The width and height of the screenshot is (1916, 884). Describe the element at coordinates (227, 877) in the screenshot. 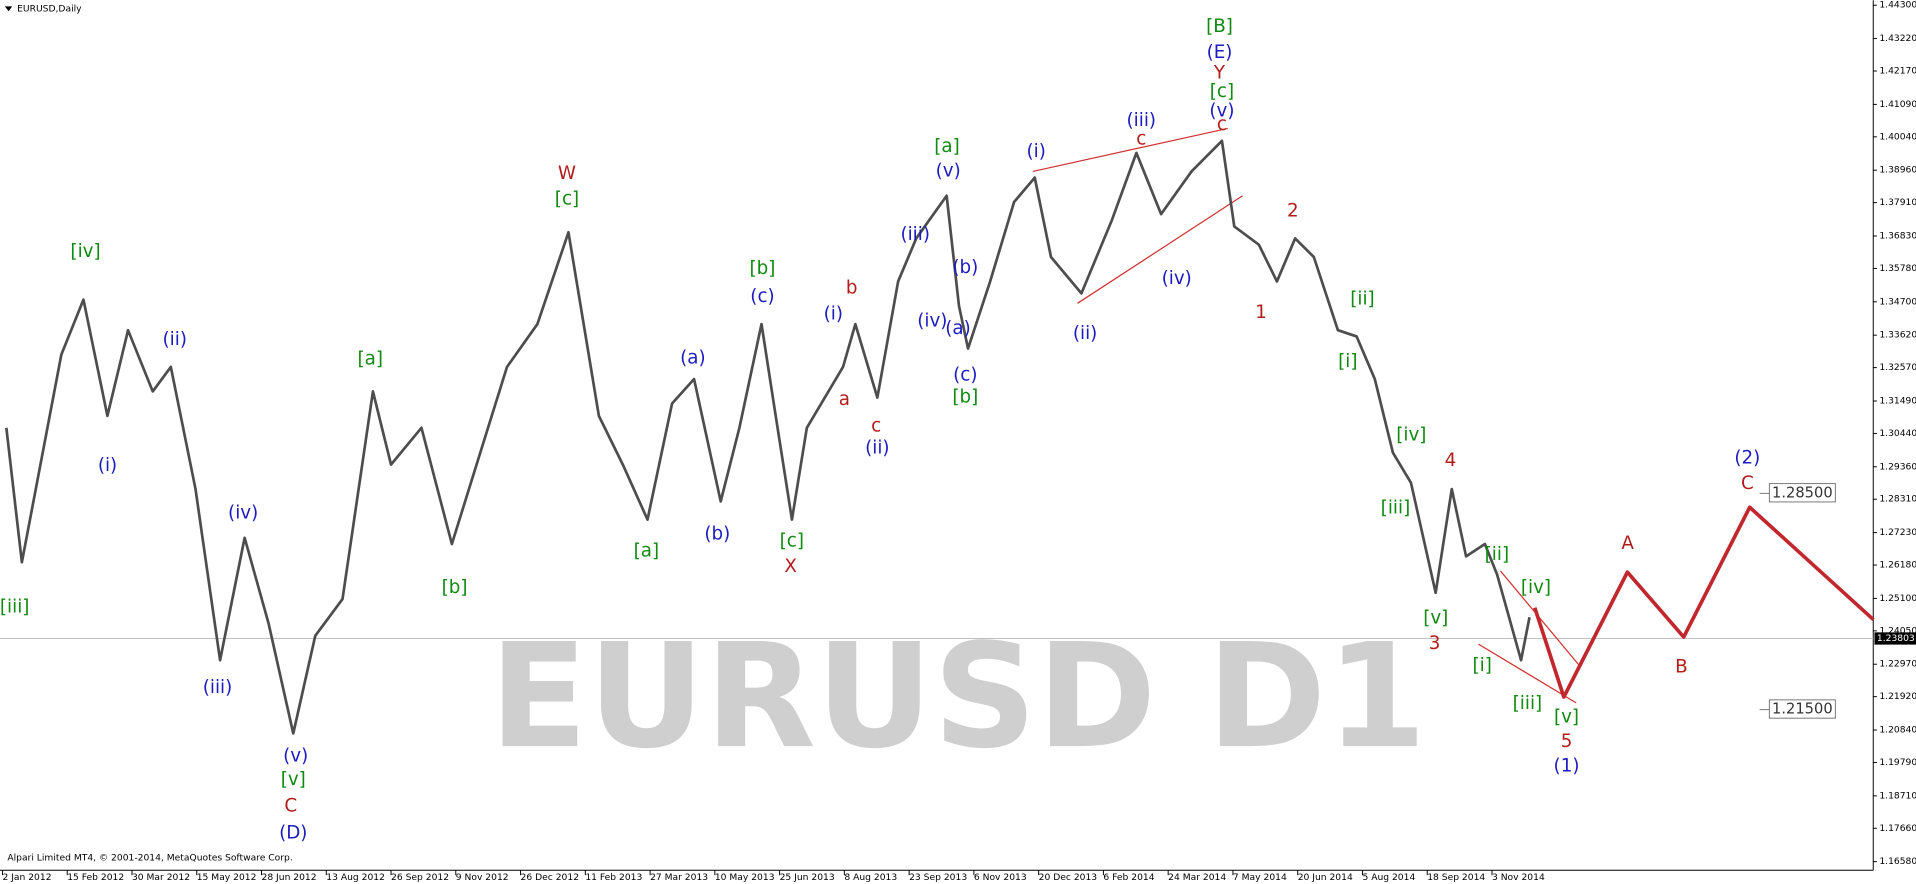

I see `x-tick-label: 15 May 2012` at that location.